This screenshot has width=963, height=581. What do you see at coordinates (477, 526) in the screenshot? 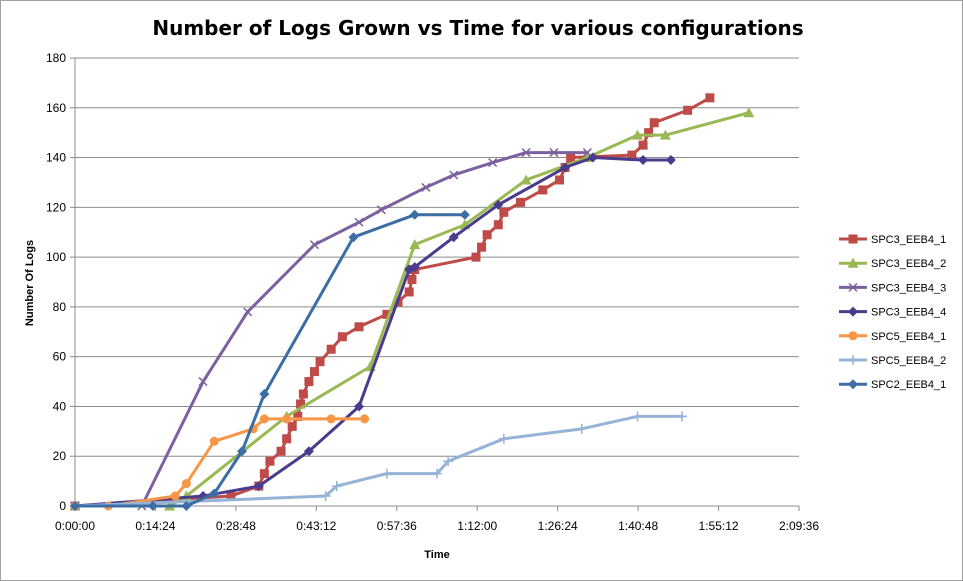
I see `x-tick-label: 1:12:00` at bounding box center [477, 526].